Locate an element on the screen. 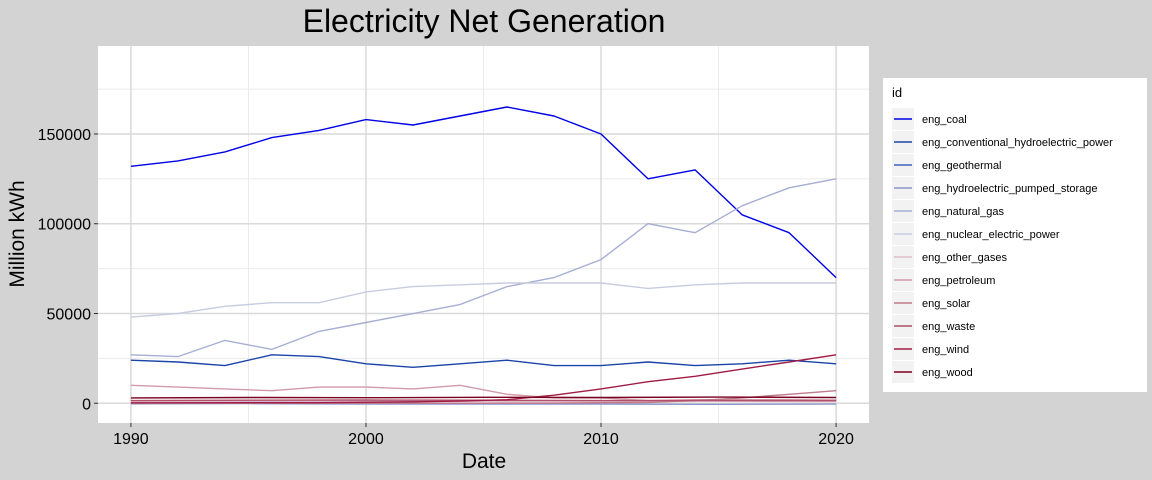  series-line-eng_wood is located at coordinates (483, 397).